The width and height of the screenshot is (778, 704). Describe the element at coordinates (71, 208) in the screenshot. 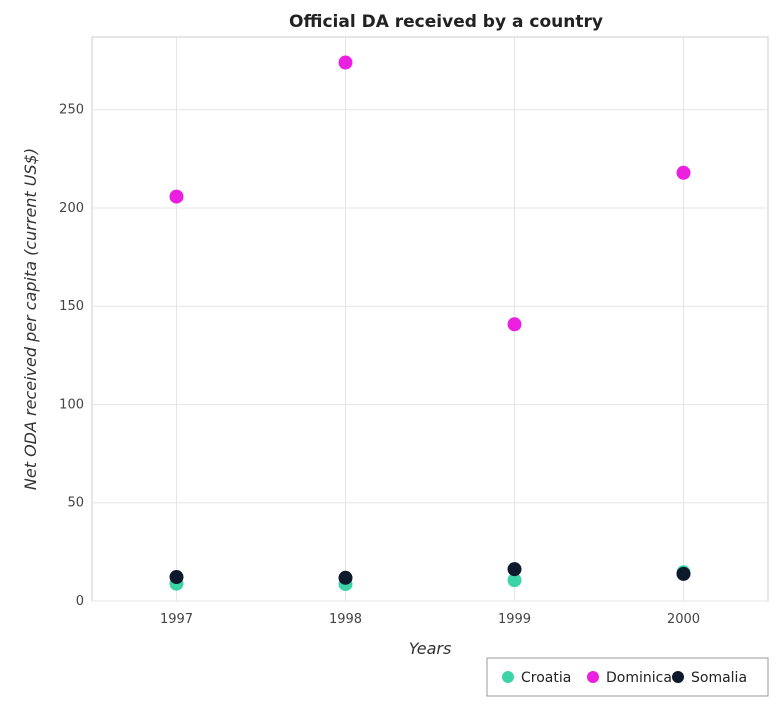

I see `y-tick-label: 200` at that location.